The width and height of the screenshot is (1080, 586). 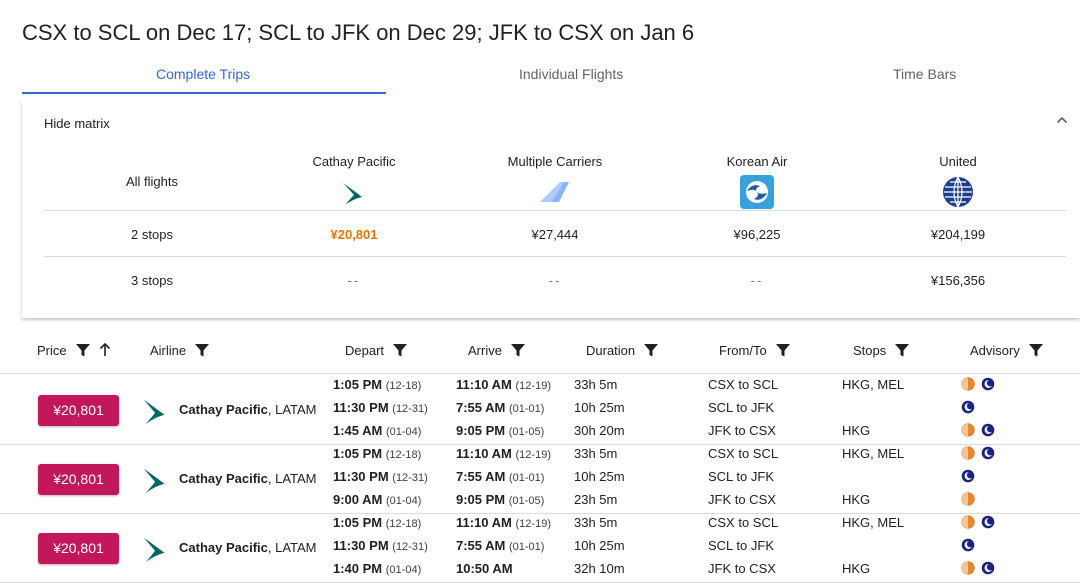 I want to click on route-value: CSX to SCL, so click(x=743, y=453).